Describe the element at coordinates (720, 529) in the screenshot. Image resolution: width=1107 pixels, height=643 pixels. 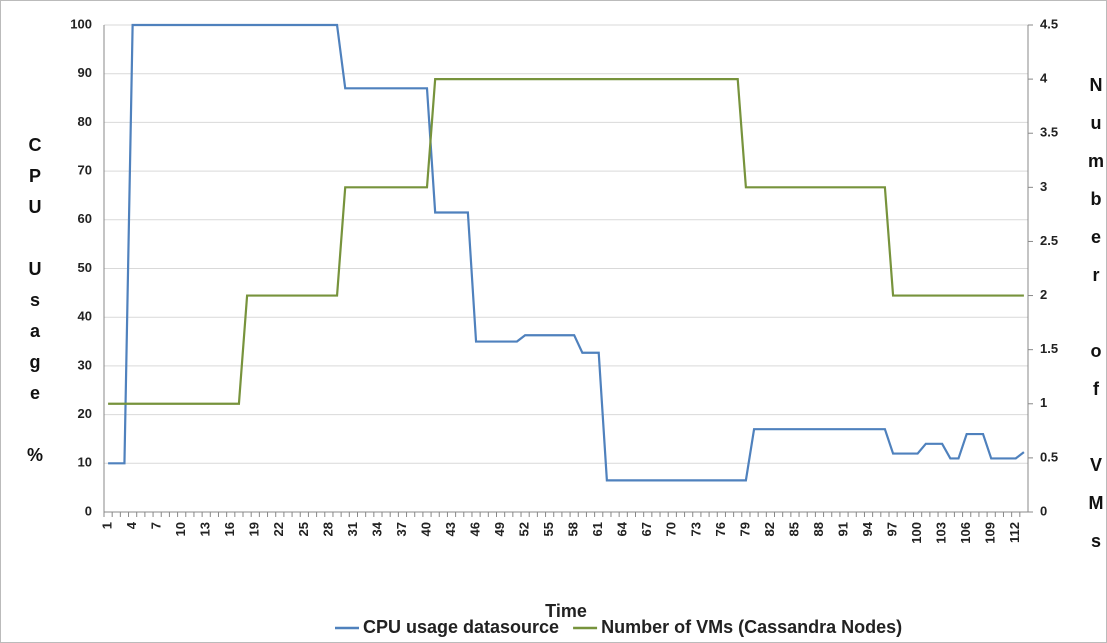
I see `x-tick-label: 76` at that location.